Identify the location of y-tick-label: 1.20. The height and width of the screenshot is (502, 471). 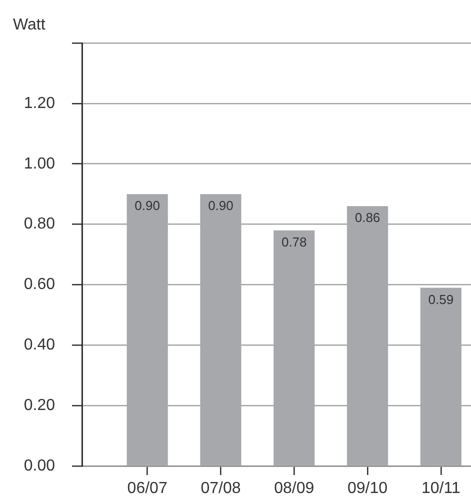
(40, 103).